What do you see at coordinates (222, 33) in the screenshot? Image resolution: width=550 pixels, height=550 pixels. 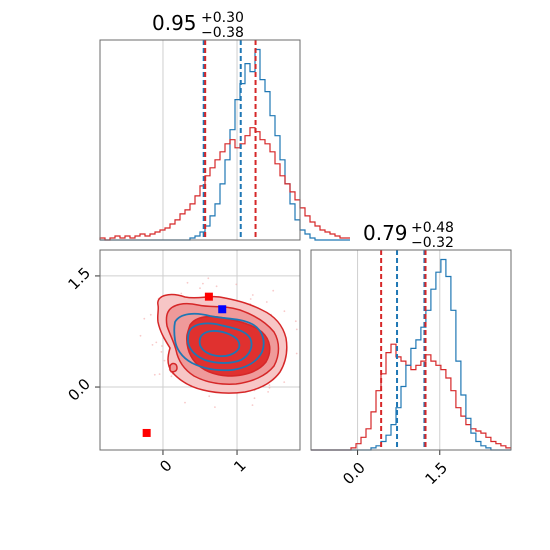 I see `top-left-title-lower: −0.38` at bounding box center [222, 33].